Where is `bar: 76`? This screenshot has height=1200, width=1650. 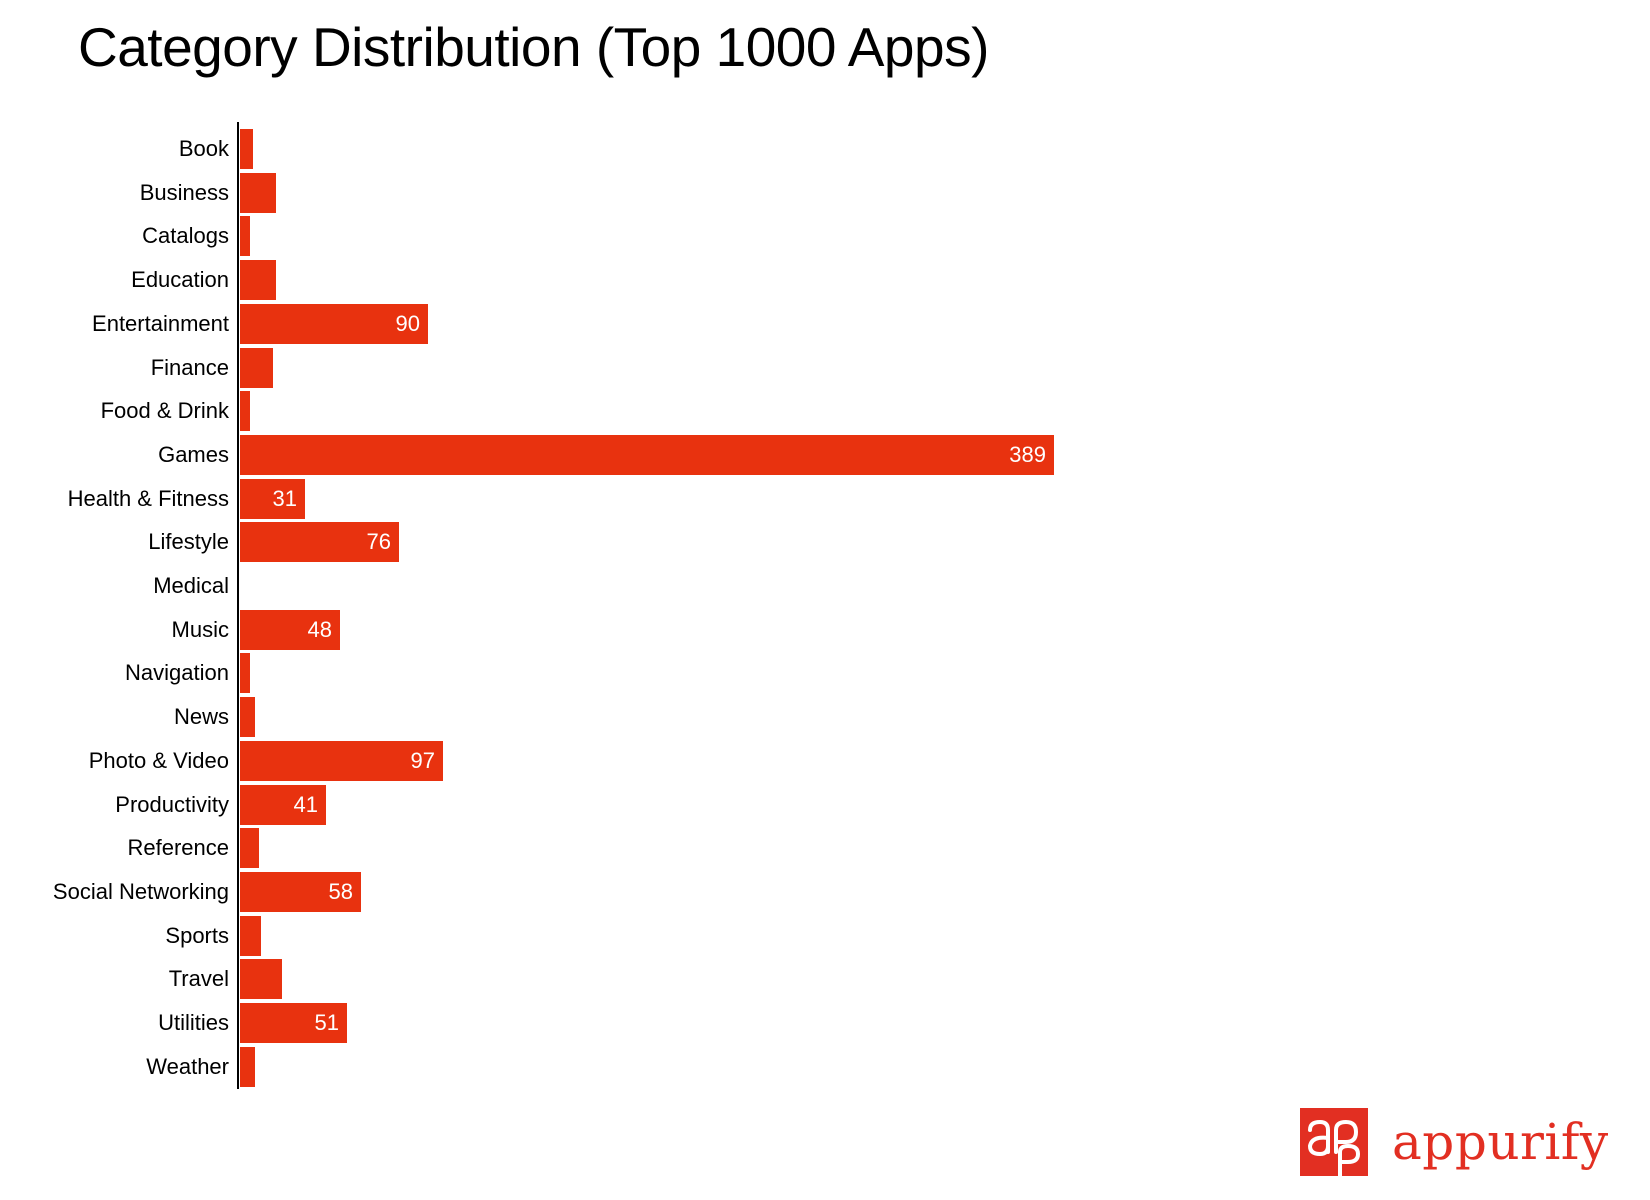 bar: 76 is located at coordinates (319, 542).